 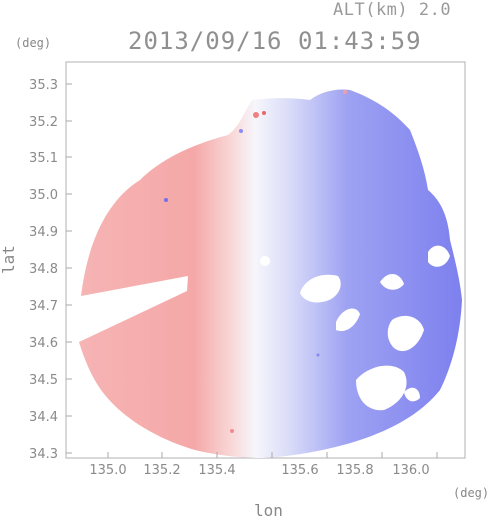 What do you see at coordinates (43, 122) in the screenshot?
I see `y-tick-label: 35.2` at bounding box center [43, 122].